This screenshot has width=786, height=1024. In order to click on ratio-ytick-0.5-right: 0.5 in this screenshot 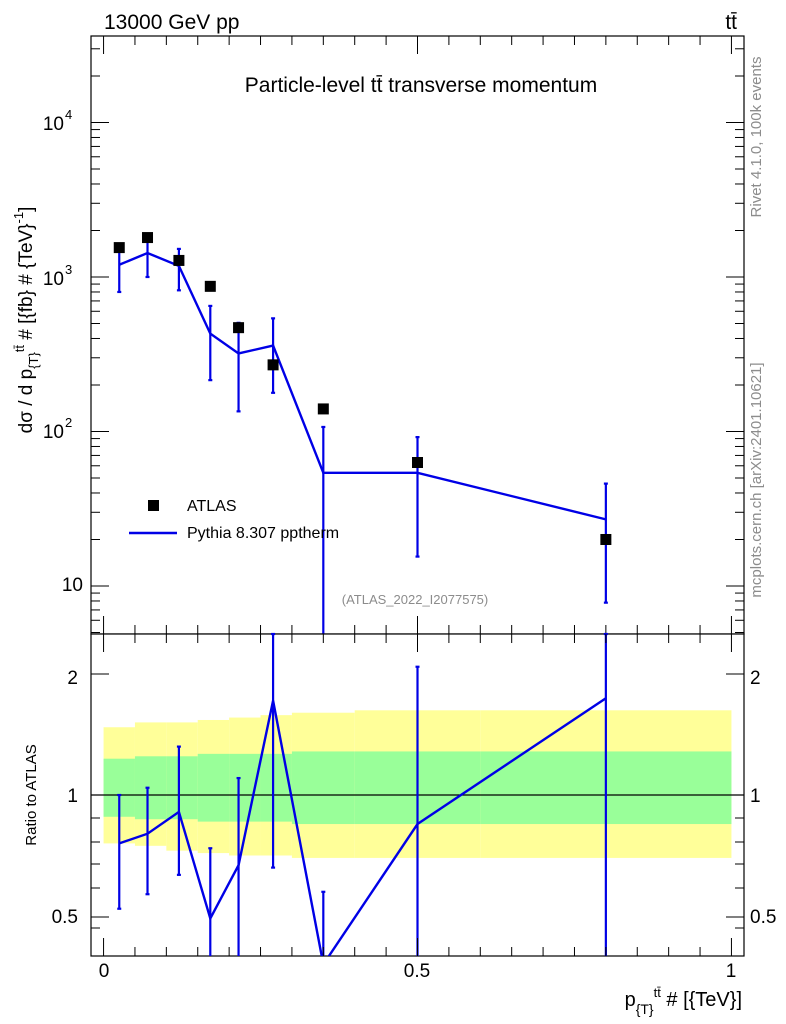, I will do `click(763, 917)`.